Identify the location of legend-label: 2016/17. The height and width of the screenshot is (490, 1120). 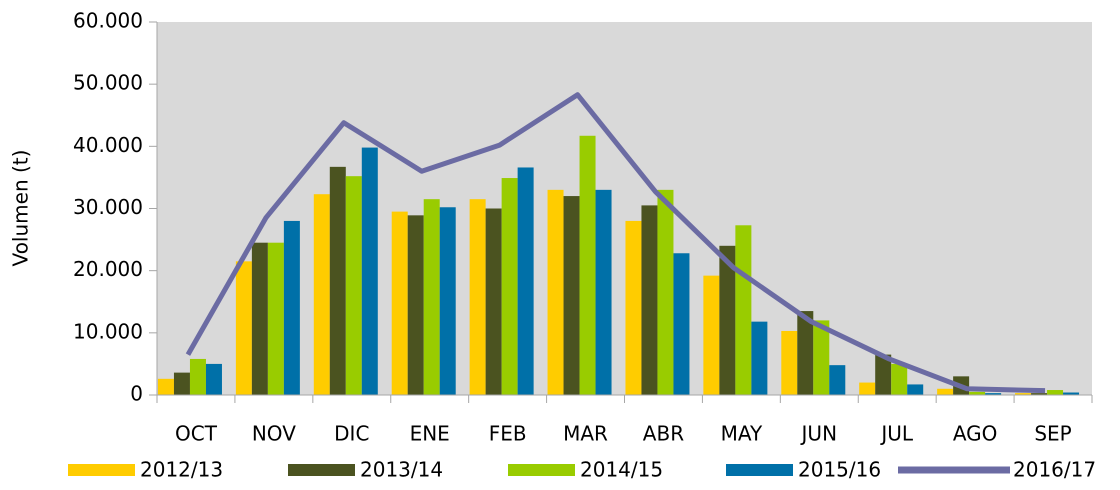
(1054, 470).